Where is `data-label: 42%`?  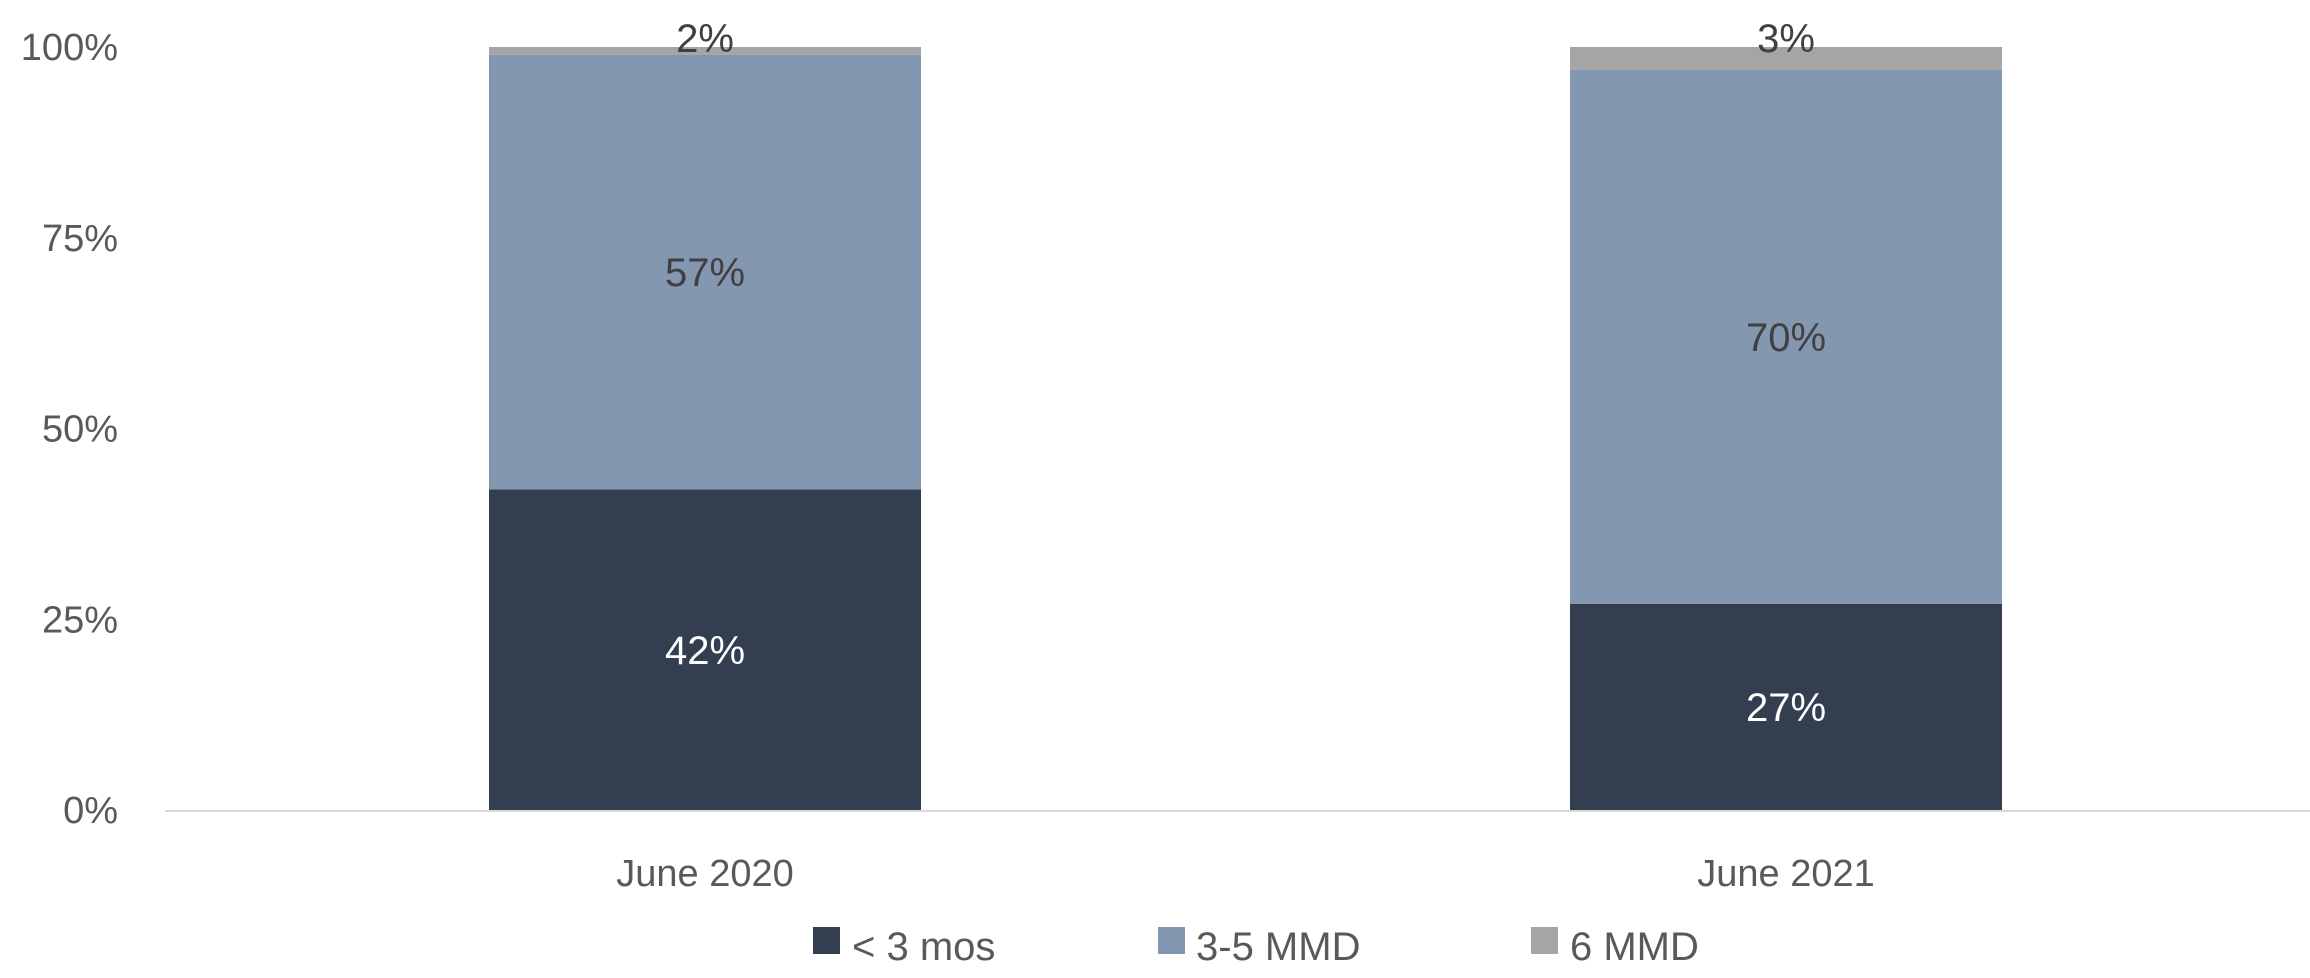 data-label: 42% is located at coordinates (705, 651).